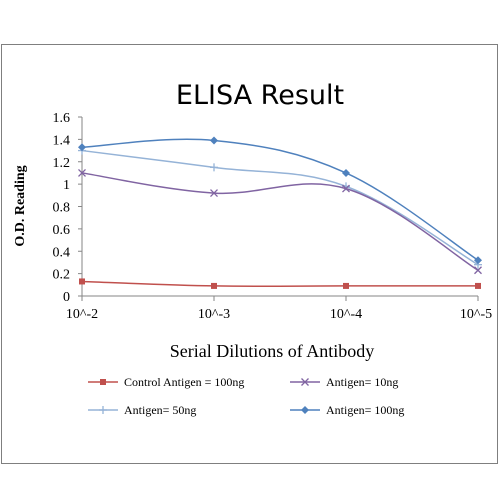 The width and height of the screenshot is (500, 500). What do you see at coordinates (62, 252) in the screenshot?
I see `y-tick-label: 0.4` at bounding box center [62, 252].